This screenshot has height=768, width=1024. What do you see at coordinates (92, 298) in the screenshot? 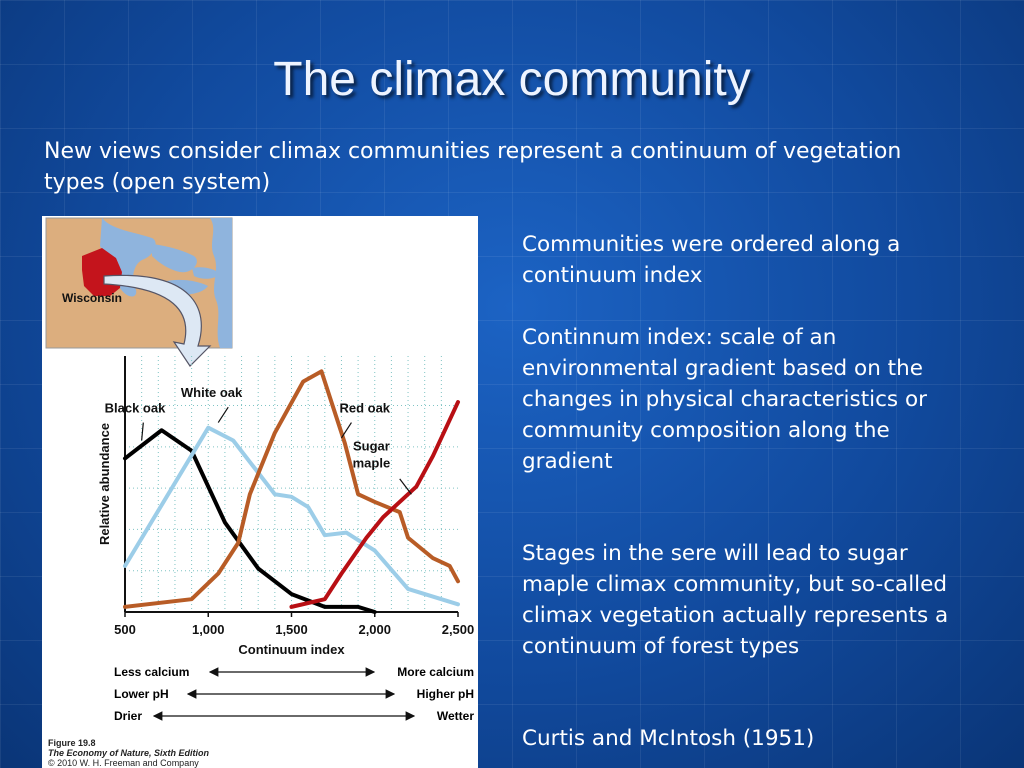
I see `map-label-wisconsin: Wisconsin` at bounding box center [92, 298].